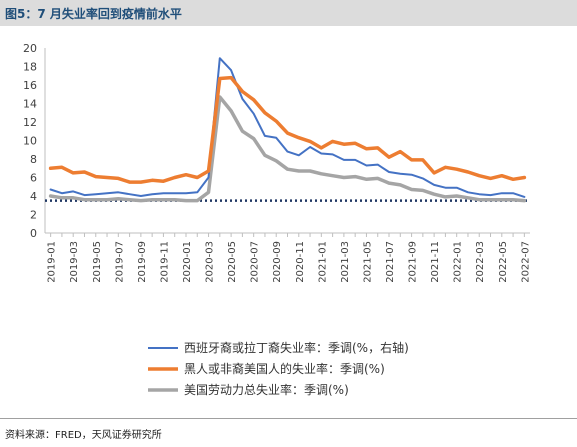  Describe the element at coordinates (255, 262) in the screenshot. I see `x-tick-label: 2020-07` at that location.